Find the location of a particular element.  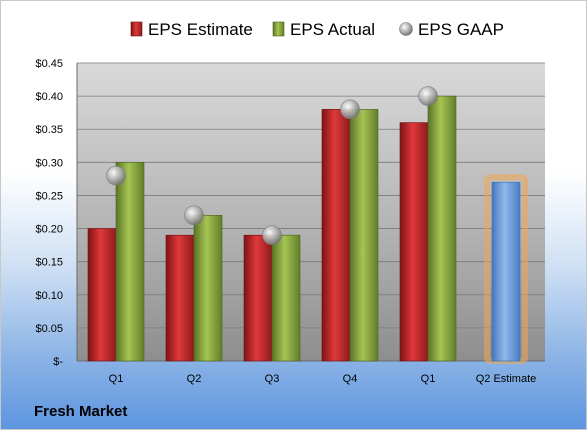

y-tick-label: $- is located at coordinates (58, 362).